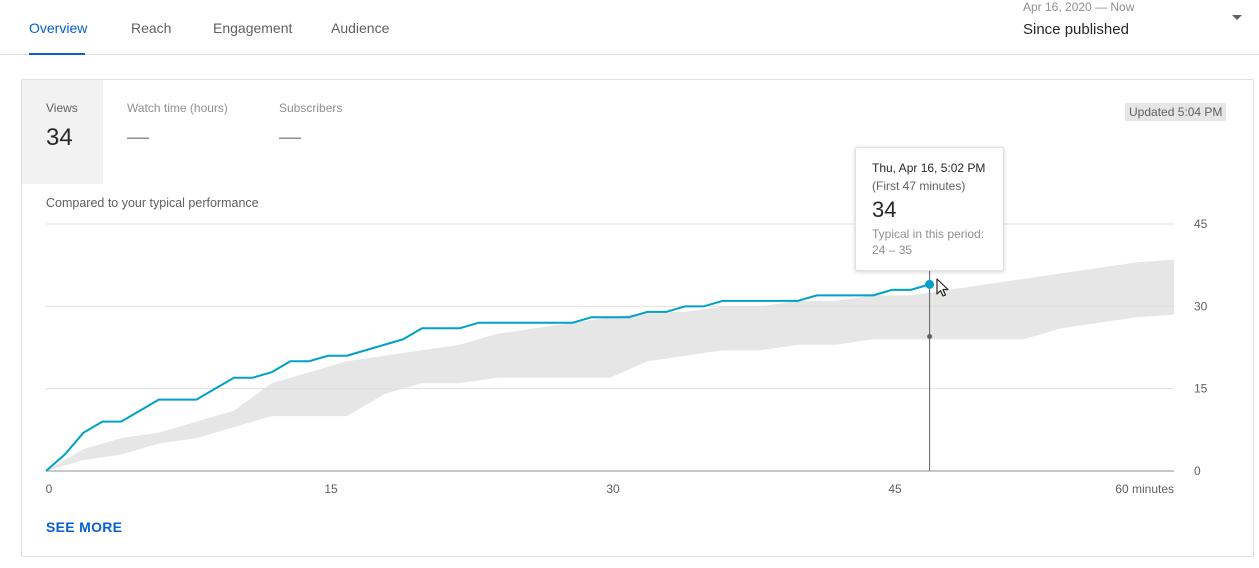  What do you see at coordinates (919, 186) in the screenshot?
I see `tooltip-subtitle: (First 47 minutes)` at bounding box center [919, 186].